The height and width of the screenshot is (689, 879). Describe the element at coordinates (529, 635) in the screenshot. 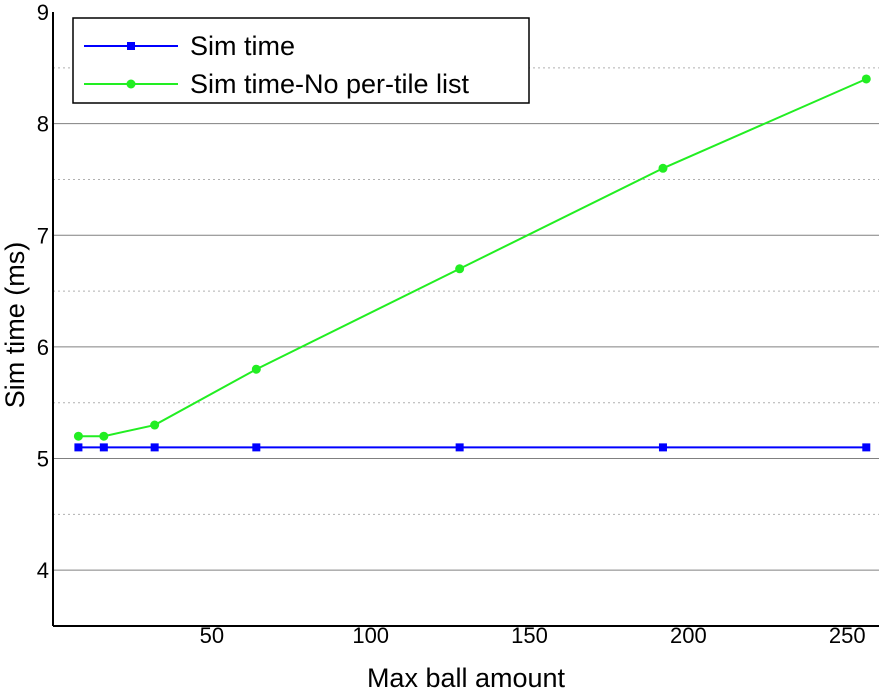

I see `x-tick-label: 150` at that location.